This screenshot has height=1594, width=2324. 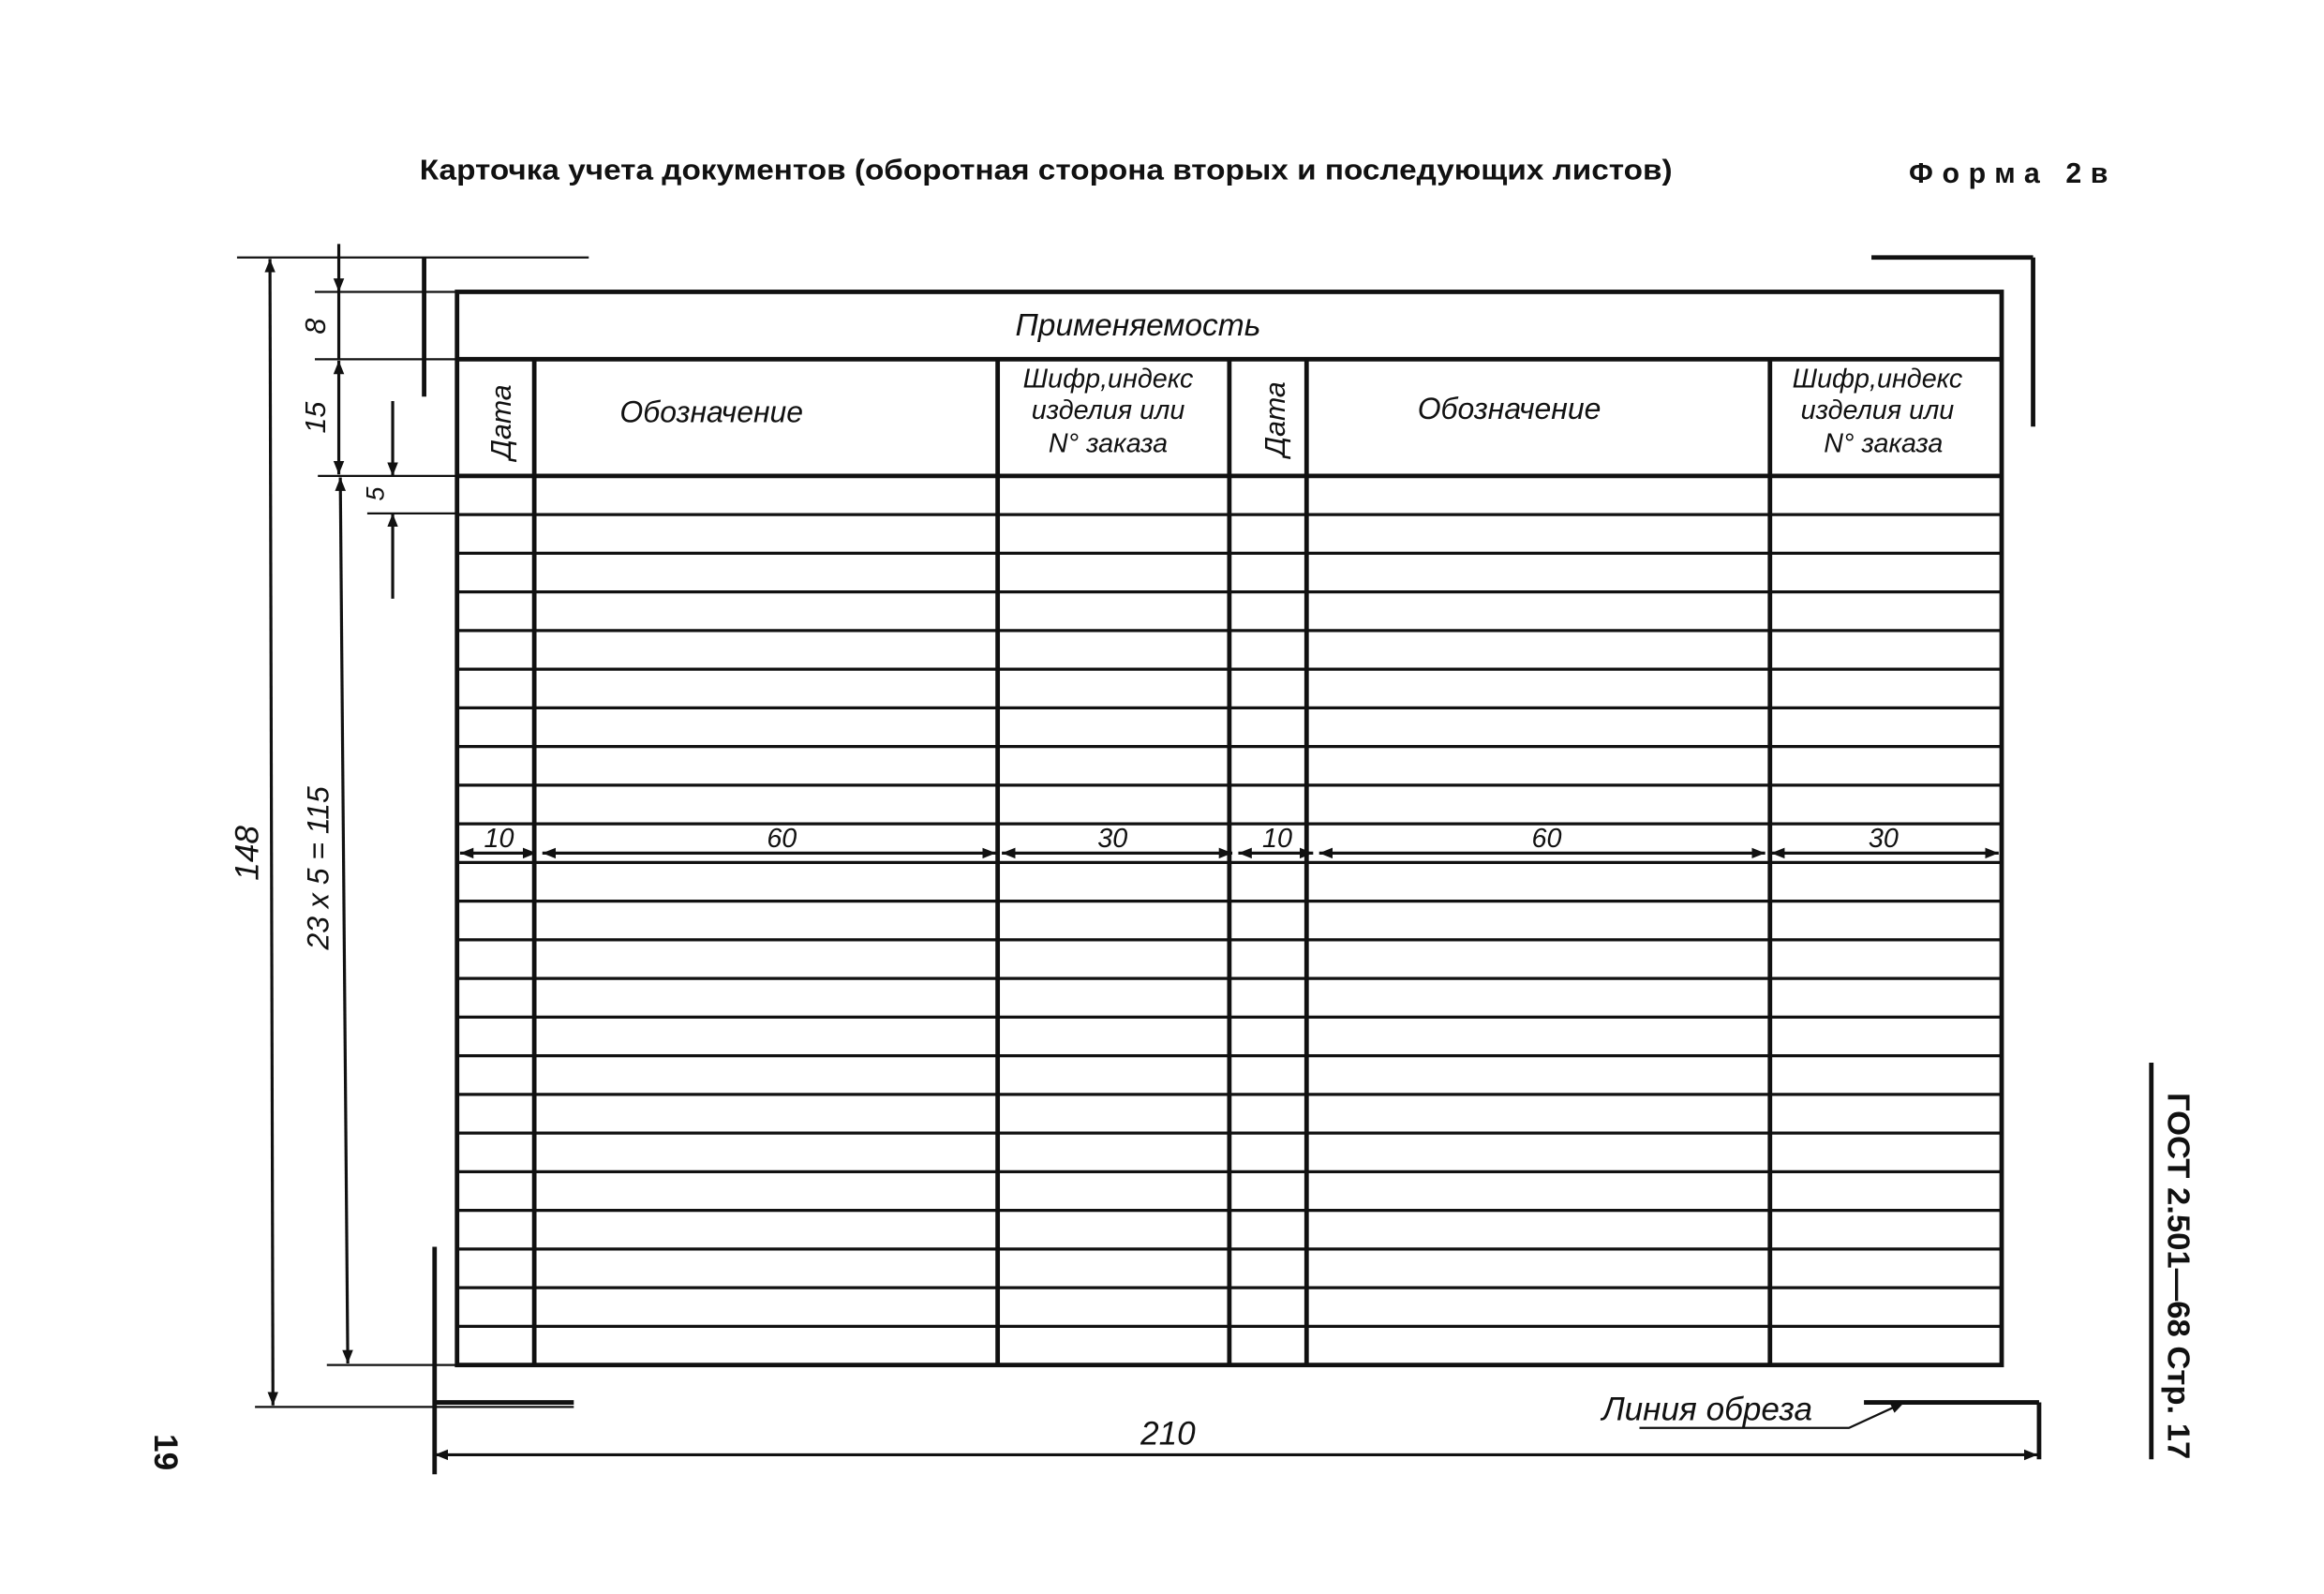 I want to click on dim-label-total-width: 210, so click(x=1168, y=1433).